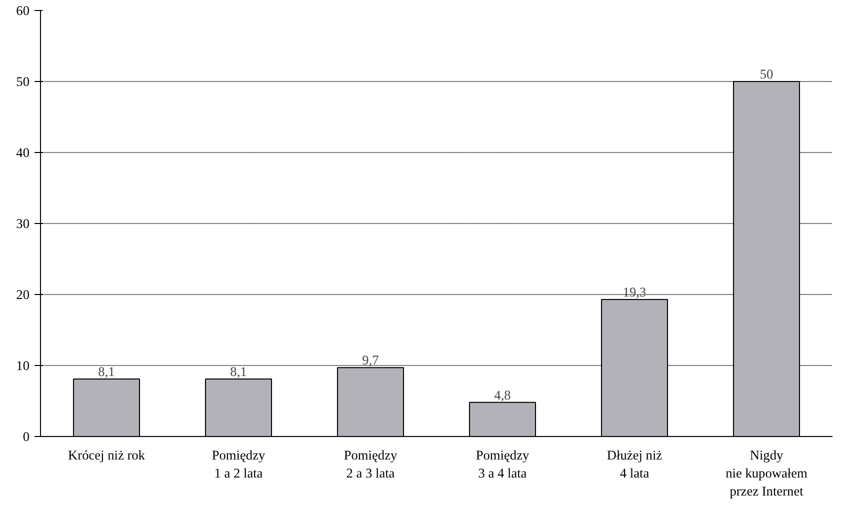 The width and height of the screenshot is (847, 506). Describe the element at coordinates (767, 74) in the screenshot. I see `data-label: 50` at that location.